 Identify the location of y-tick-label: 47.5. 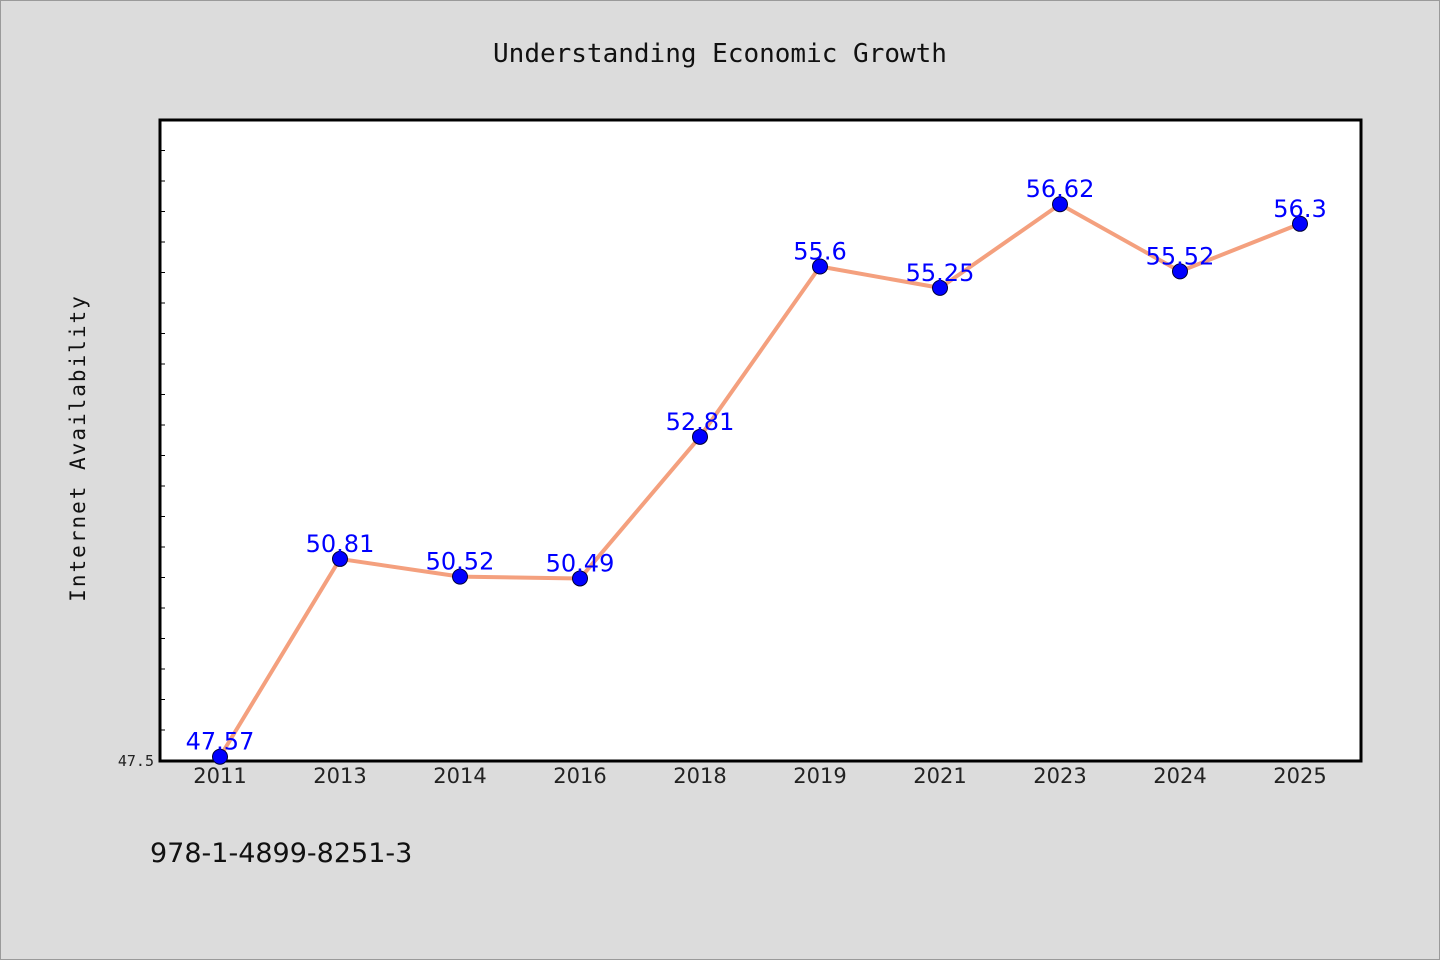
(136, 761).